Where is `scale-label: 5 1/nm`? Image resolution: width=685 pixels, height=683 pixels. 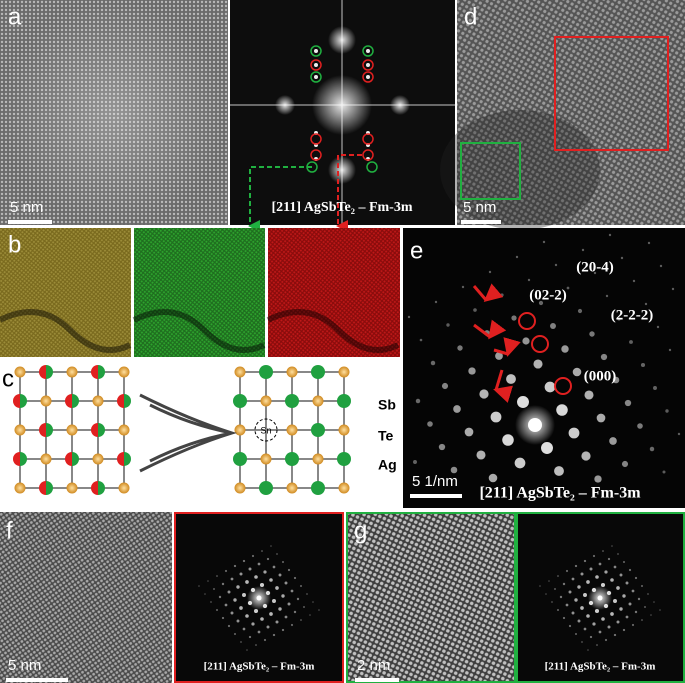 scale-label: 5 1/nm is located at coordinates (435, 481).